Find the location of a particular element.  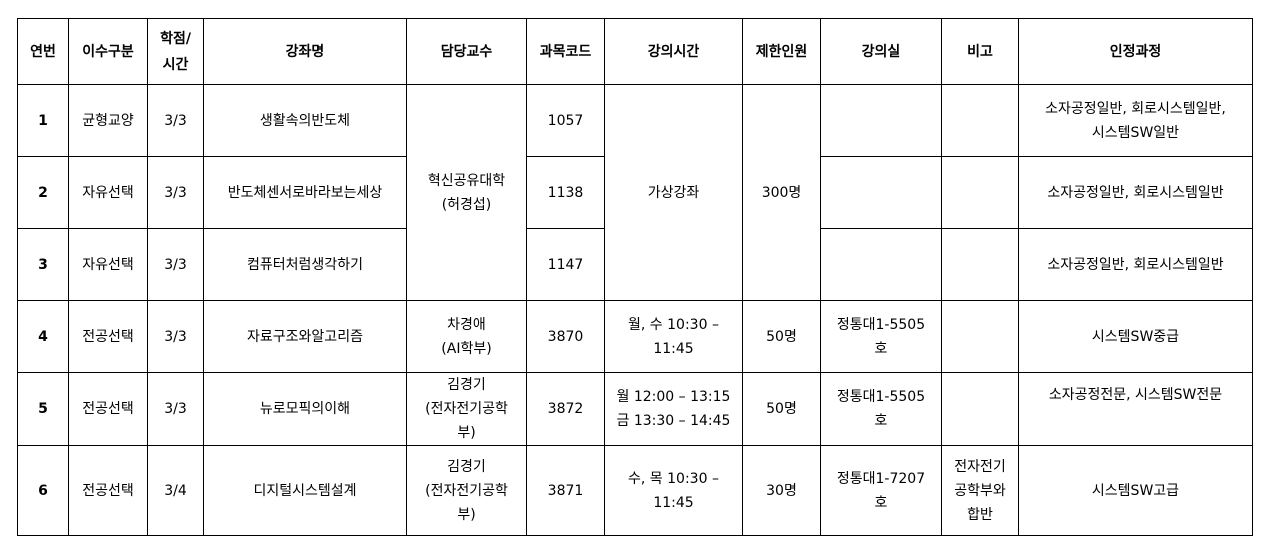

row-no: 4 is located at coordinates (43, 336).